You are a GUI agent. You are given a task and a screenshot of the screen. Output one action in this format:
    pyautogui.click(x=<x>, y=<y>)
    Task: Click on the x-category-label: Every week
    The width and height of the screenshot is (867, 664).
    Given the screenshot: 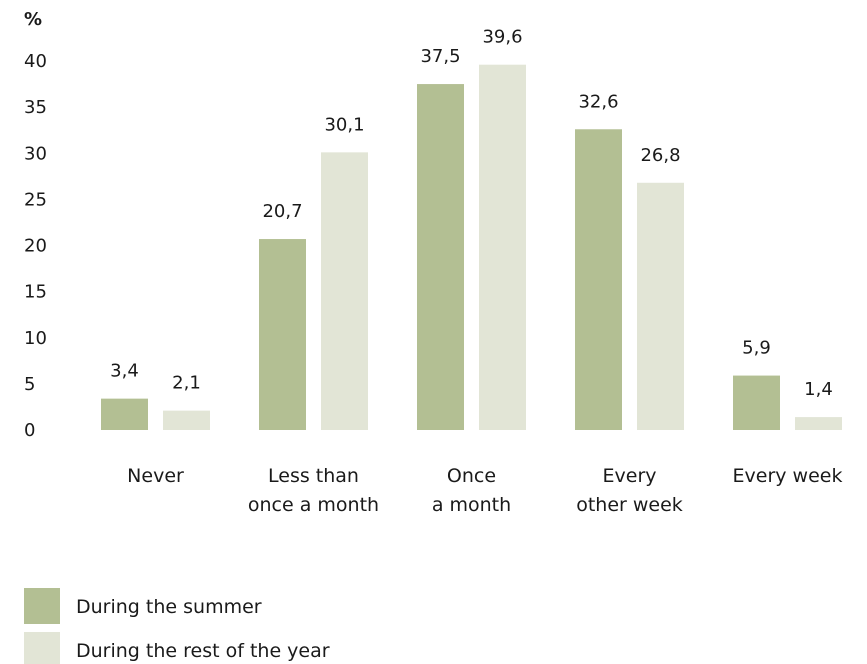 What is the action you would take?
    pyautogui.click(x=788, y=476)
    